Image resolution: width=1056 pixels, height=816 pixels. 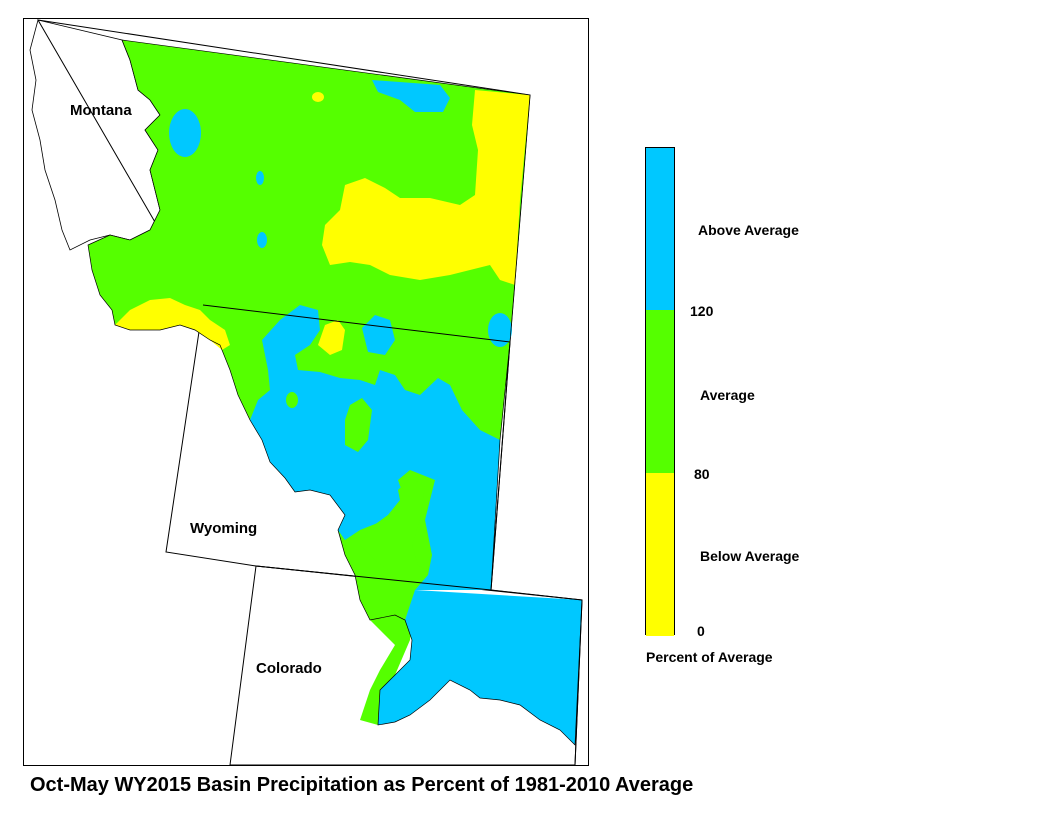 I want to click on colorado-label: Colorado, so click(x=289, y=668).